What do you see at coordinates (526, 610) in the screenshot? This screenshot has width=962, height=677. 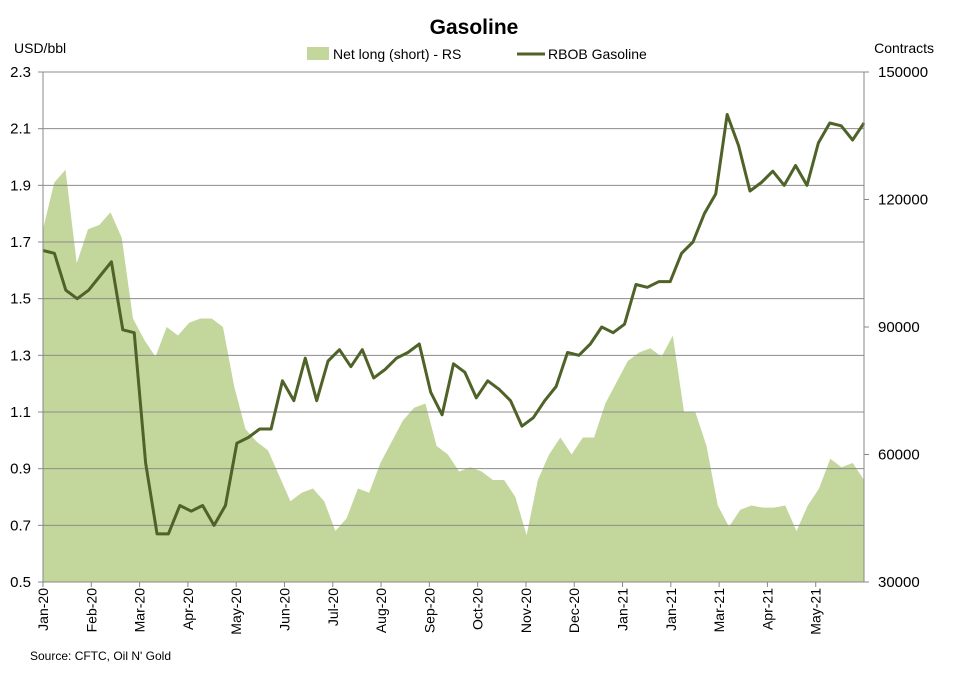 I see `x-tick-label: Nov-20` at bounding box center [526, 610].